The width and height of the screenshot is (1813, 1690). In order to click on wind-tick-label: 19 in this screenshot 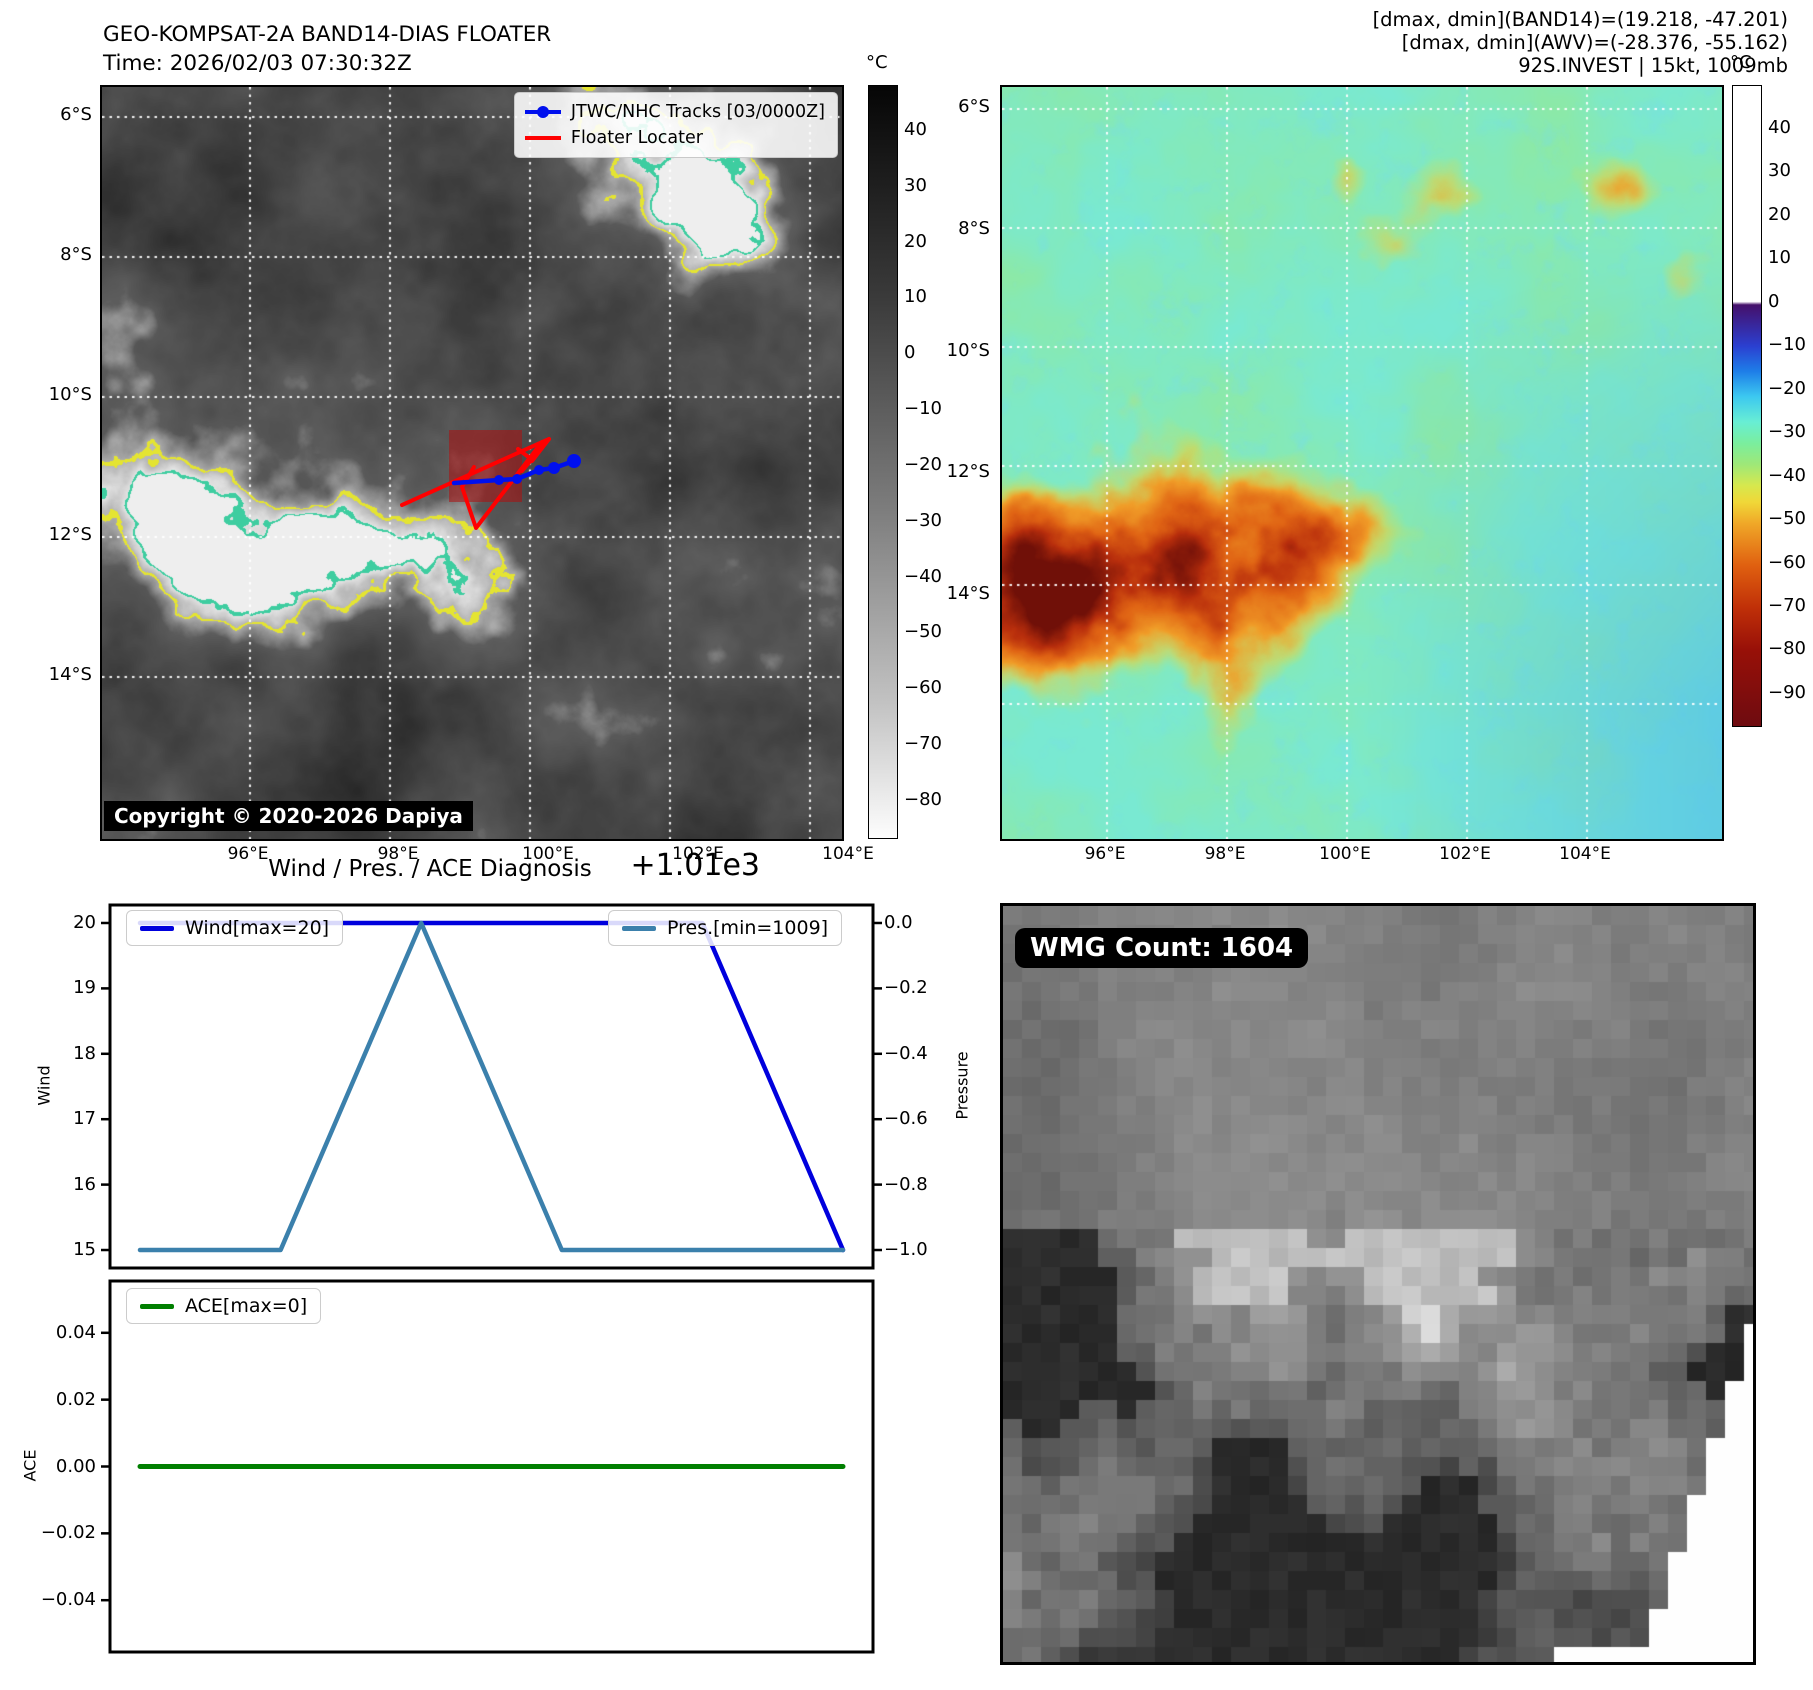, I will do `click(84, 988)`.